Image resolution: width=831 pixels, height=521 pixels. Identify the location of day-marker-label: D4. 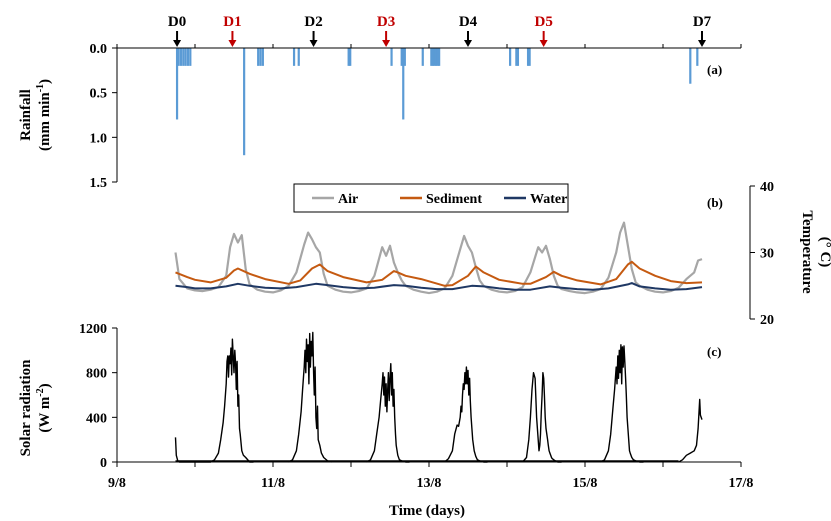
(468, 22).